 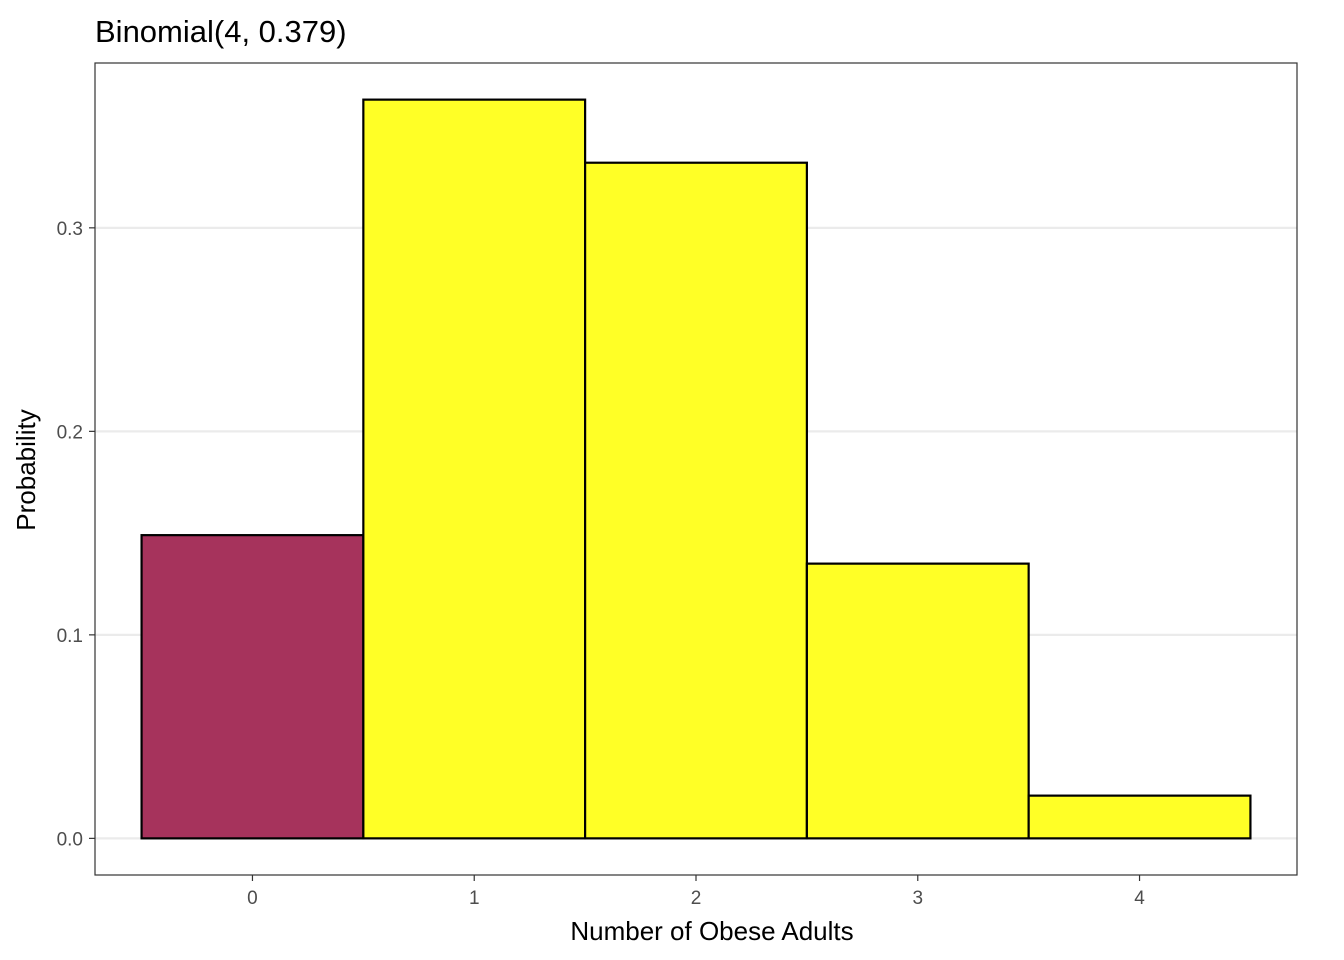 I want to click on x-axis-ticks: 0 1 2 3 4, so click(x=696, y=892).